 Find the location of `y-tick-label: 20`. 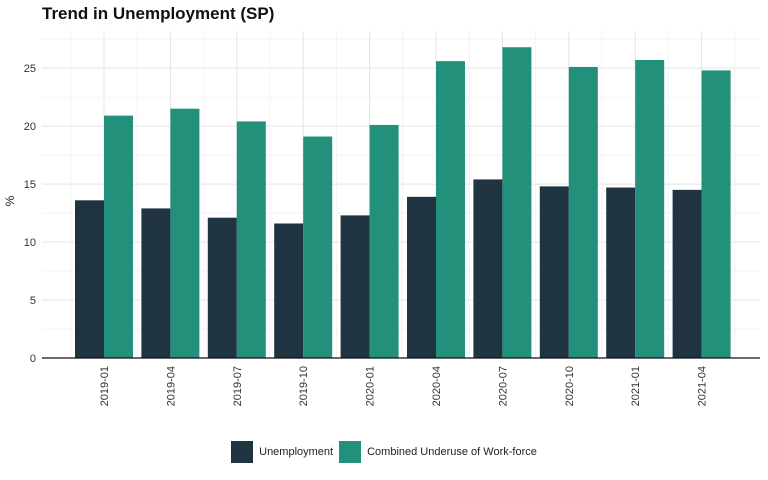

y-tick-label: 20 is located at coordinates (30, 127).